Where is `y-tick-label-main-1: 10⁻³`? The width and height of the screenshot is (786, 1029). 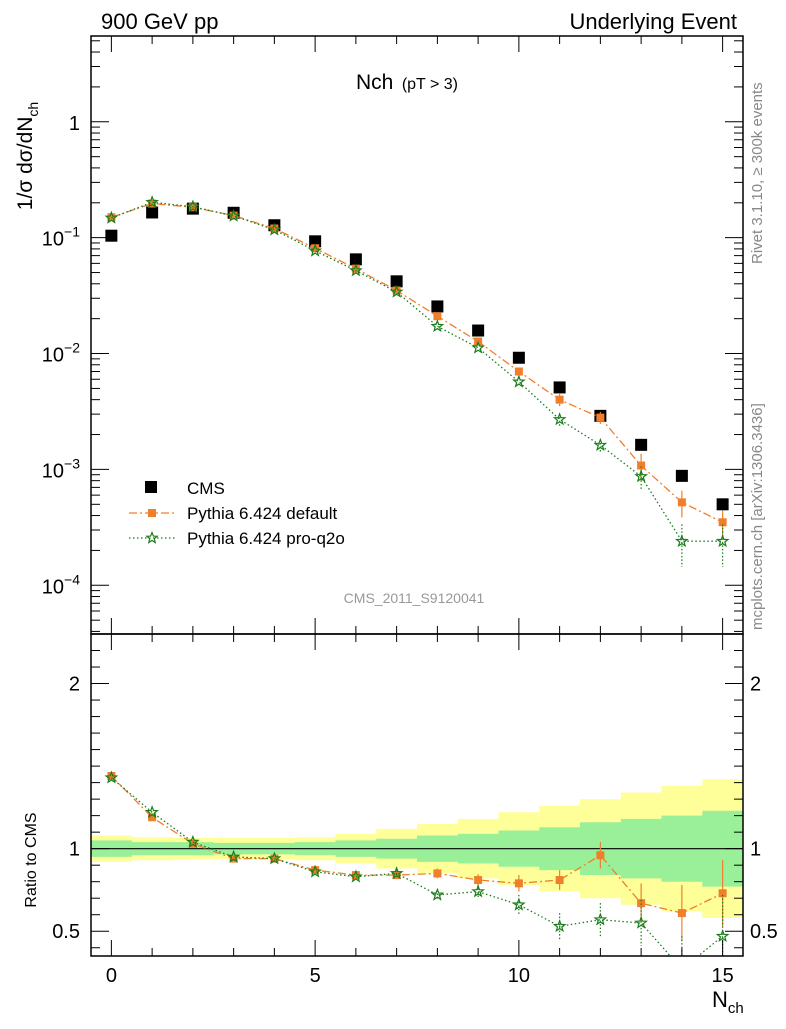 y-tick-label-main-1: 10⁻³ is located at coordinates (61, 468).